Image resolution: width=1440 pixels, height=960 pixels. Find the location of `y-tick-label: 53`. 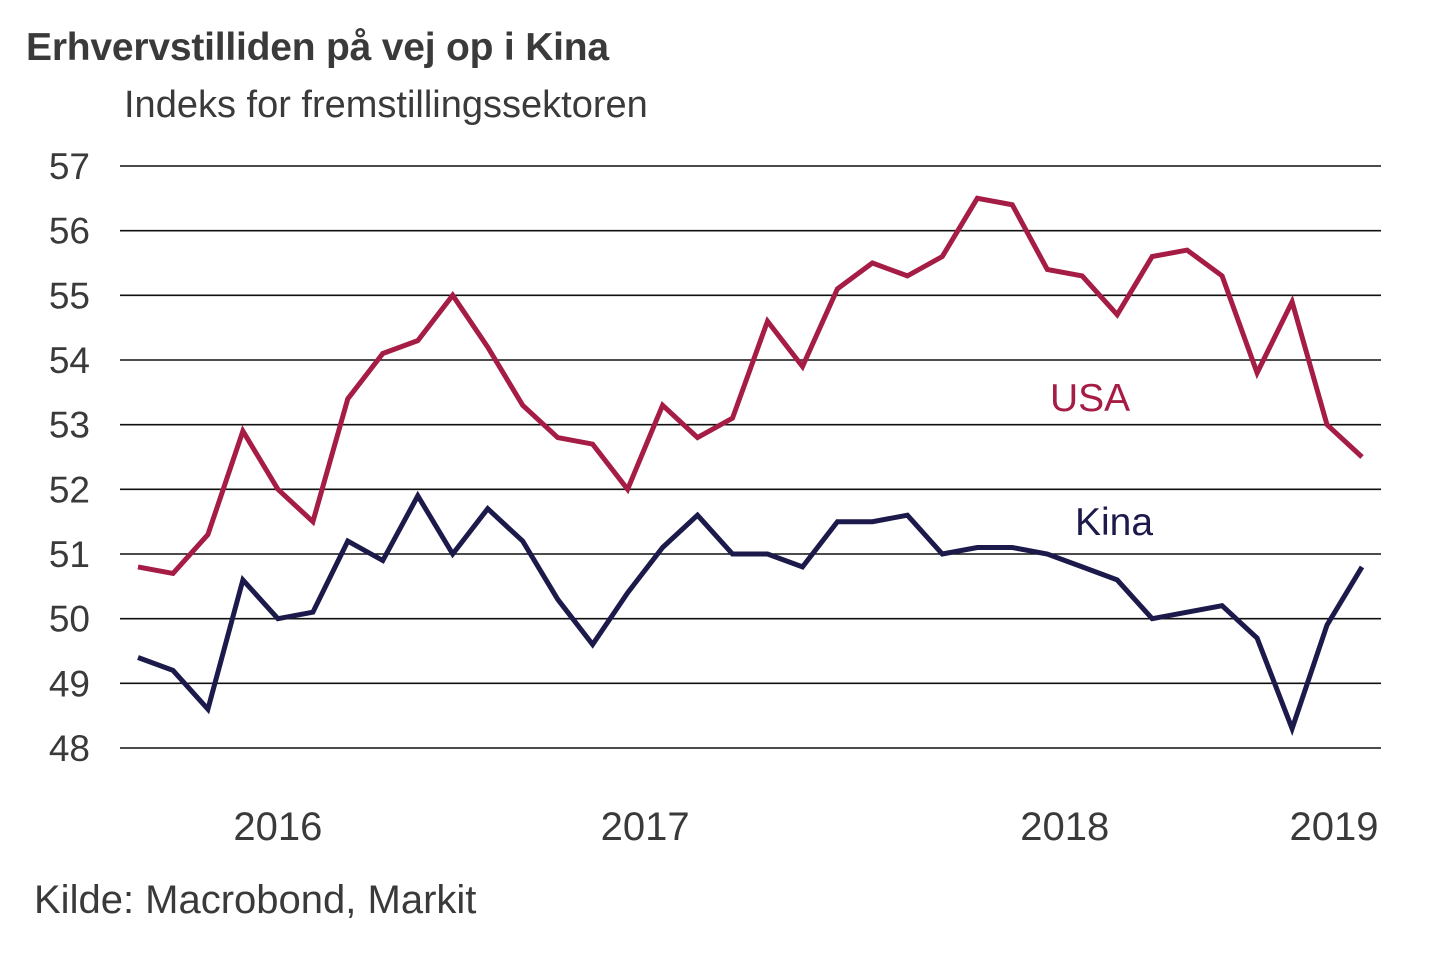

y-tick-label: 53 is located at coordinates (69, 425).